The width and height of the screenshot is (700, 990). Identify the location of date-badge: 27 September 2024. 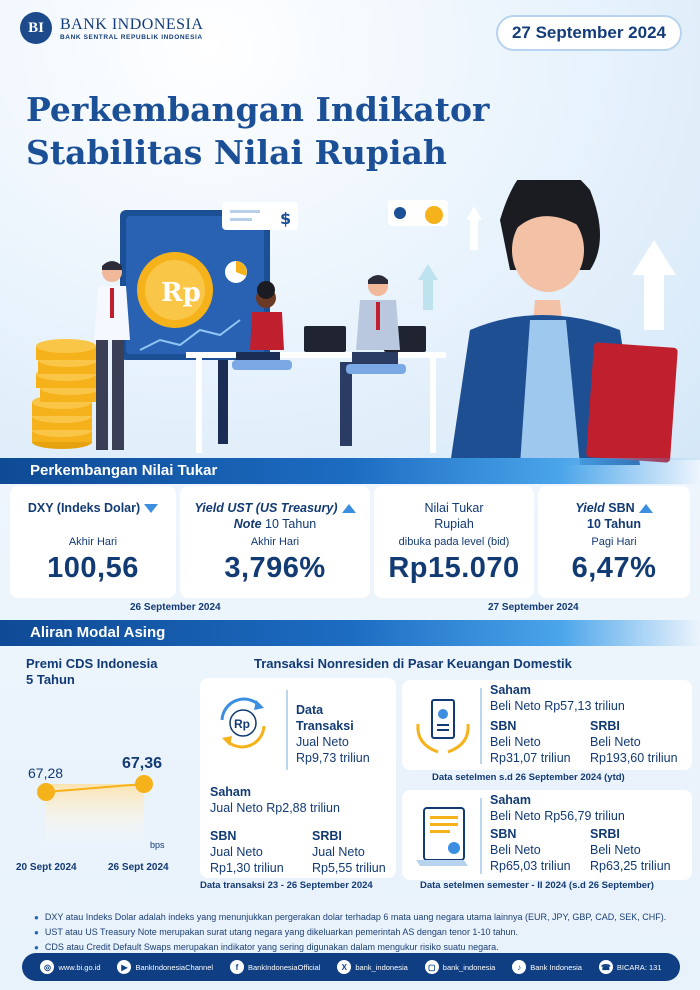
(588, 33).